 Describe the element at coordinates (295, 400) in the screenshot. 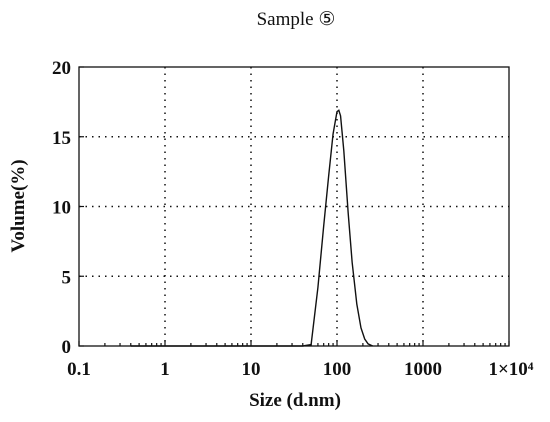

I see `x-axis-label: Size (d.nm)` at that location.